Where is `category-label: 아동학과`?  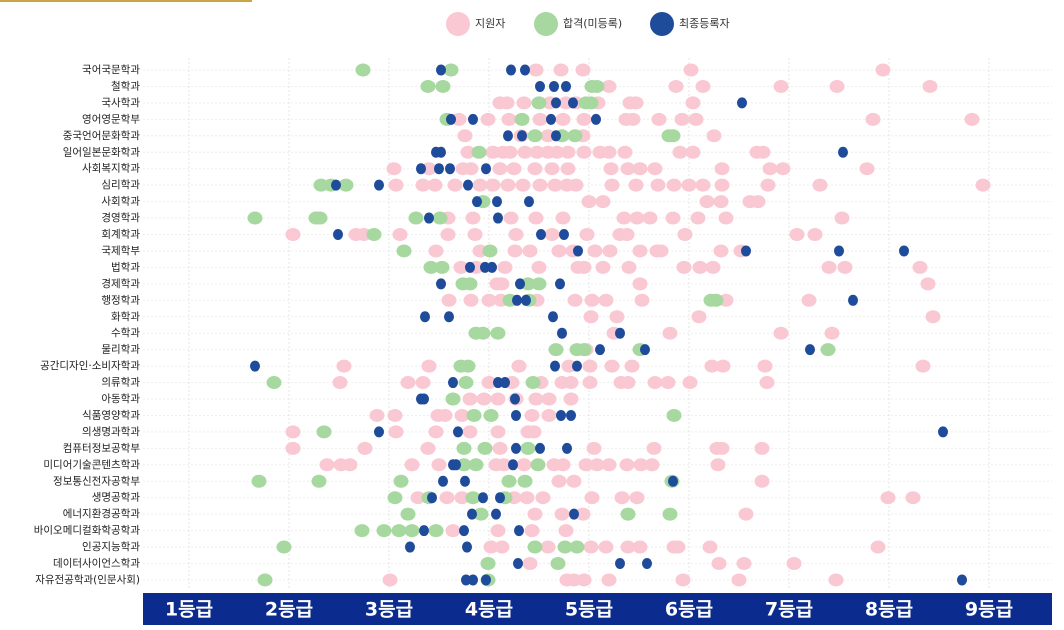 category-label: 아동학과 is located at coordinates (120, 399).